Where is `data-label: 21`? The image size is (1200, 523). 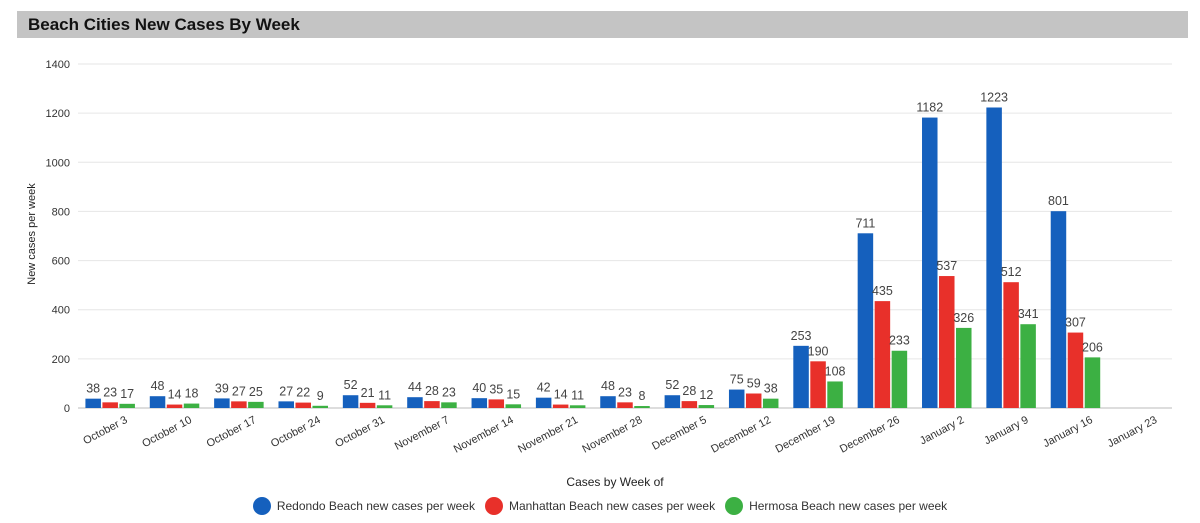 data-label: 21 is located at coordinates (368, 393).